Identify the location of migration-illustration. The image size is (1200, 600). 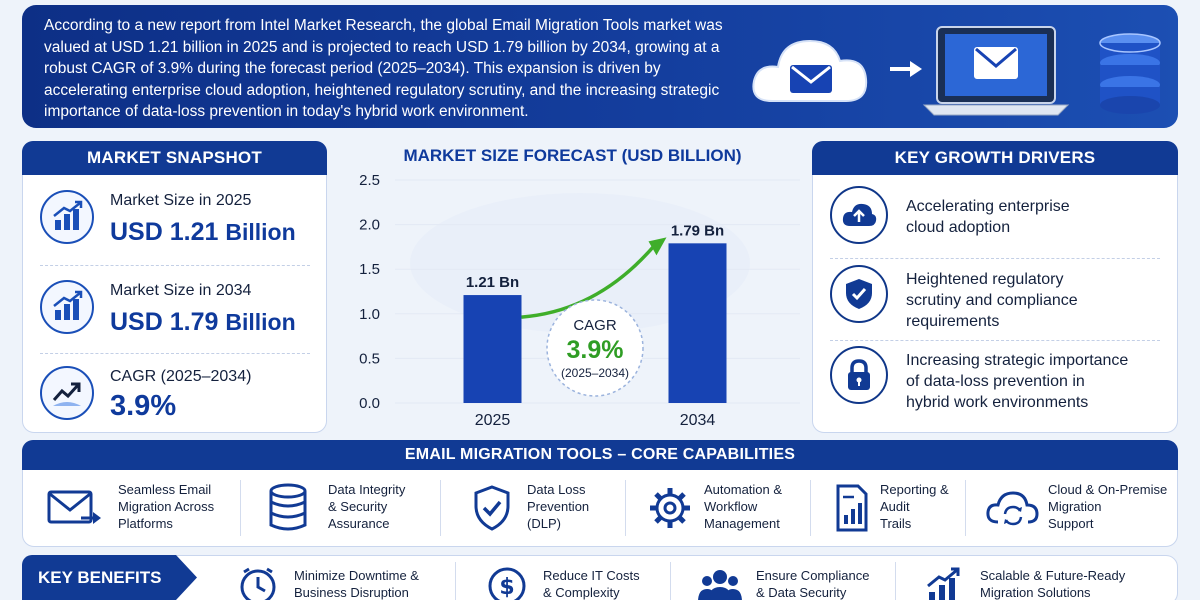
(956, 71).